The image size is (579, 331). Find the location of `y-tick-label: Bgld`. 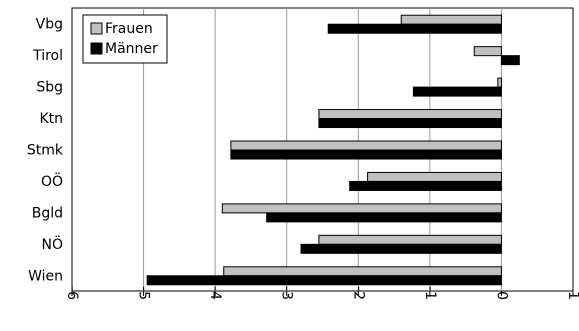

y-tick-label: Bgld is located at coordinates (47, 213).